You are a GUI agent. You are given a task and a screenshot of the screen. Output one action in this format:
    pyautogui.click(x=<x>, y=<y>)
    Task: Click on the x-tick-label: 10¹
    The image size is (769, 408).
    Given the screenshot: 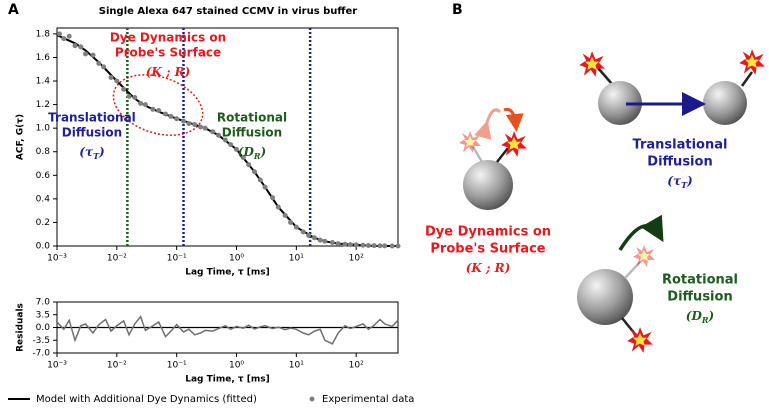 What is the action you would take?
    pyautogui.click(x=296, y=366)
    